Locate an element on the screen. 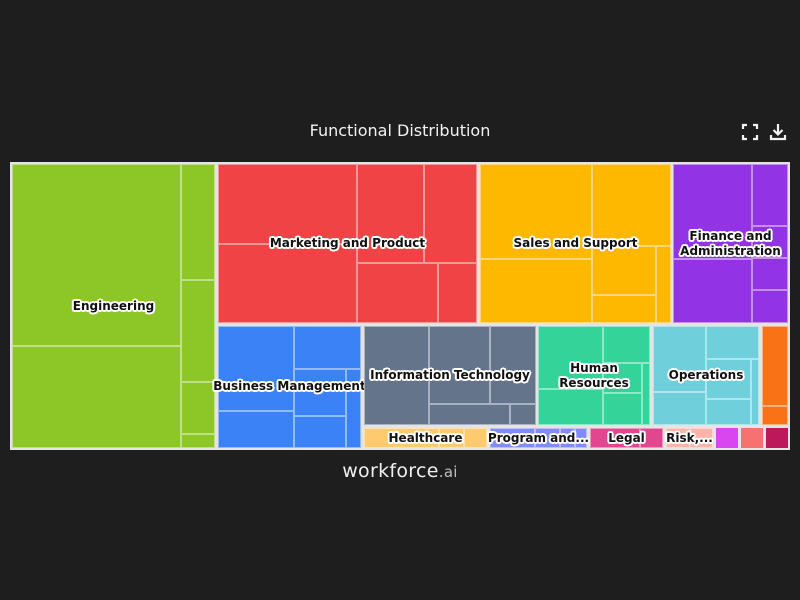 The height and width of the screenshot is (600, 800). treemap-cell-healthcare is located at coordinates (425, 438).